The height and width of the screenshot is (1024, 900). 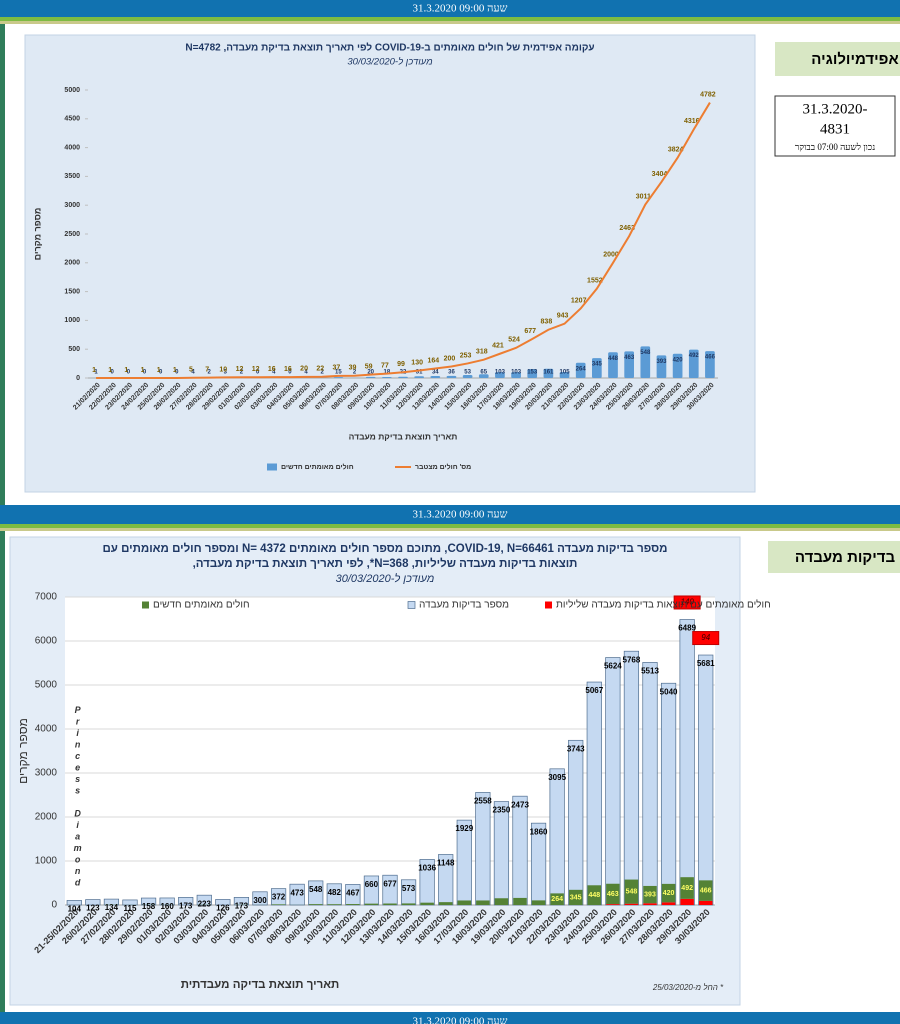 I want to click on bar-value-label: 6489, so click(x=687, y=628).